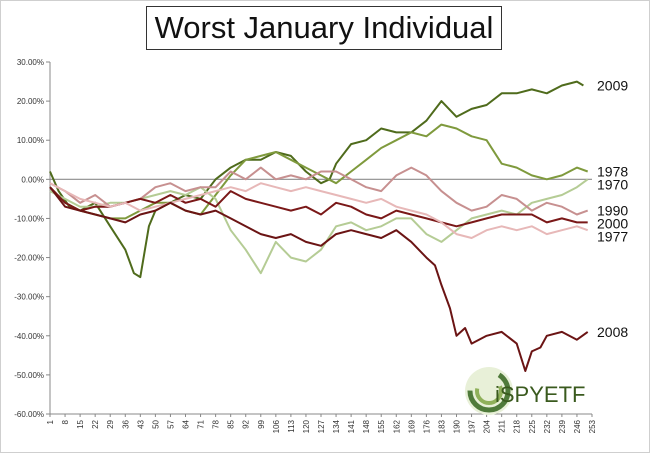 The height and width of the screenshot is (458, 650). Describe the element at coordinates (50, 421) in the screenshot. I see `x-tick-label: 1` at that location.